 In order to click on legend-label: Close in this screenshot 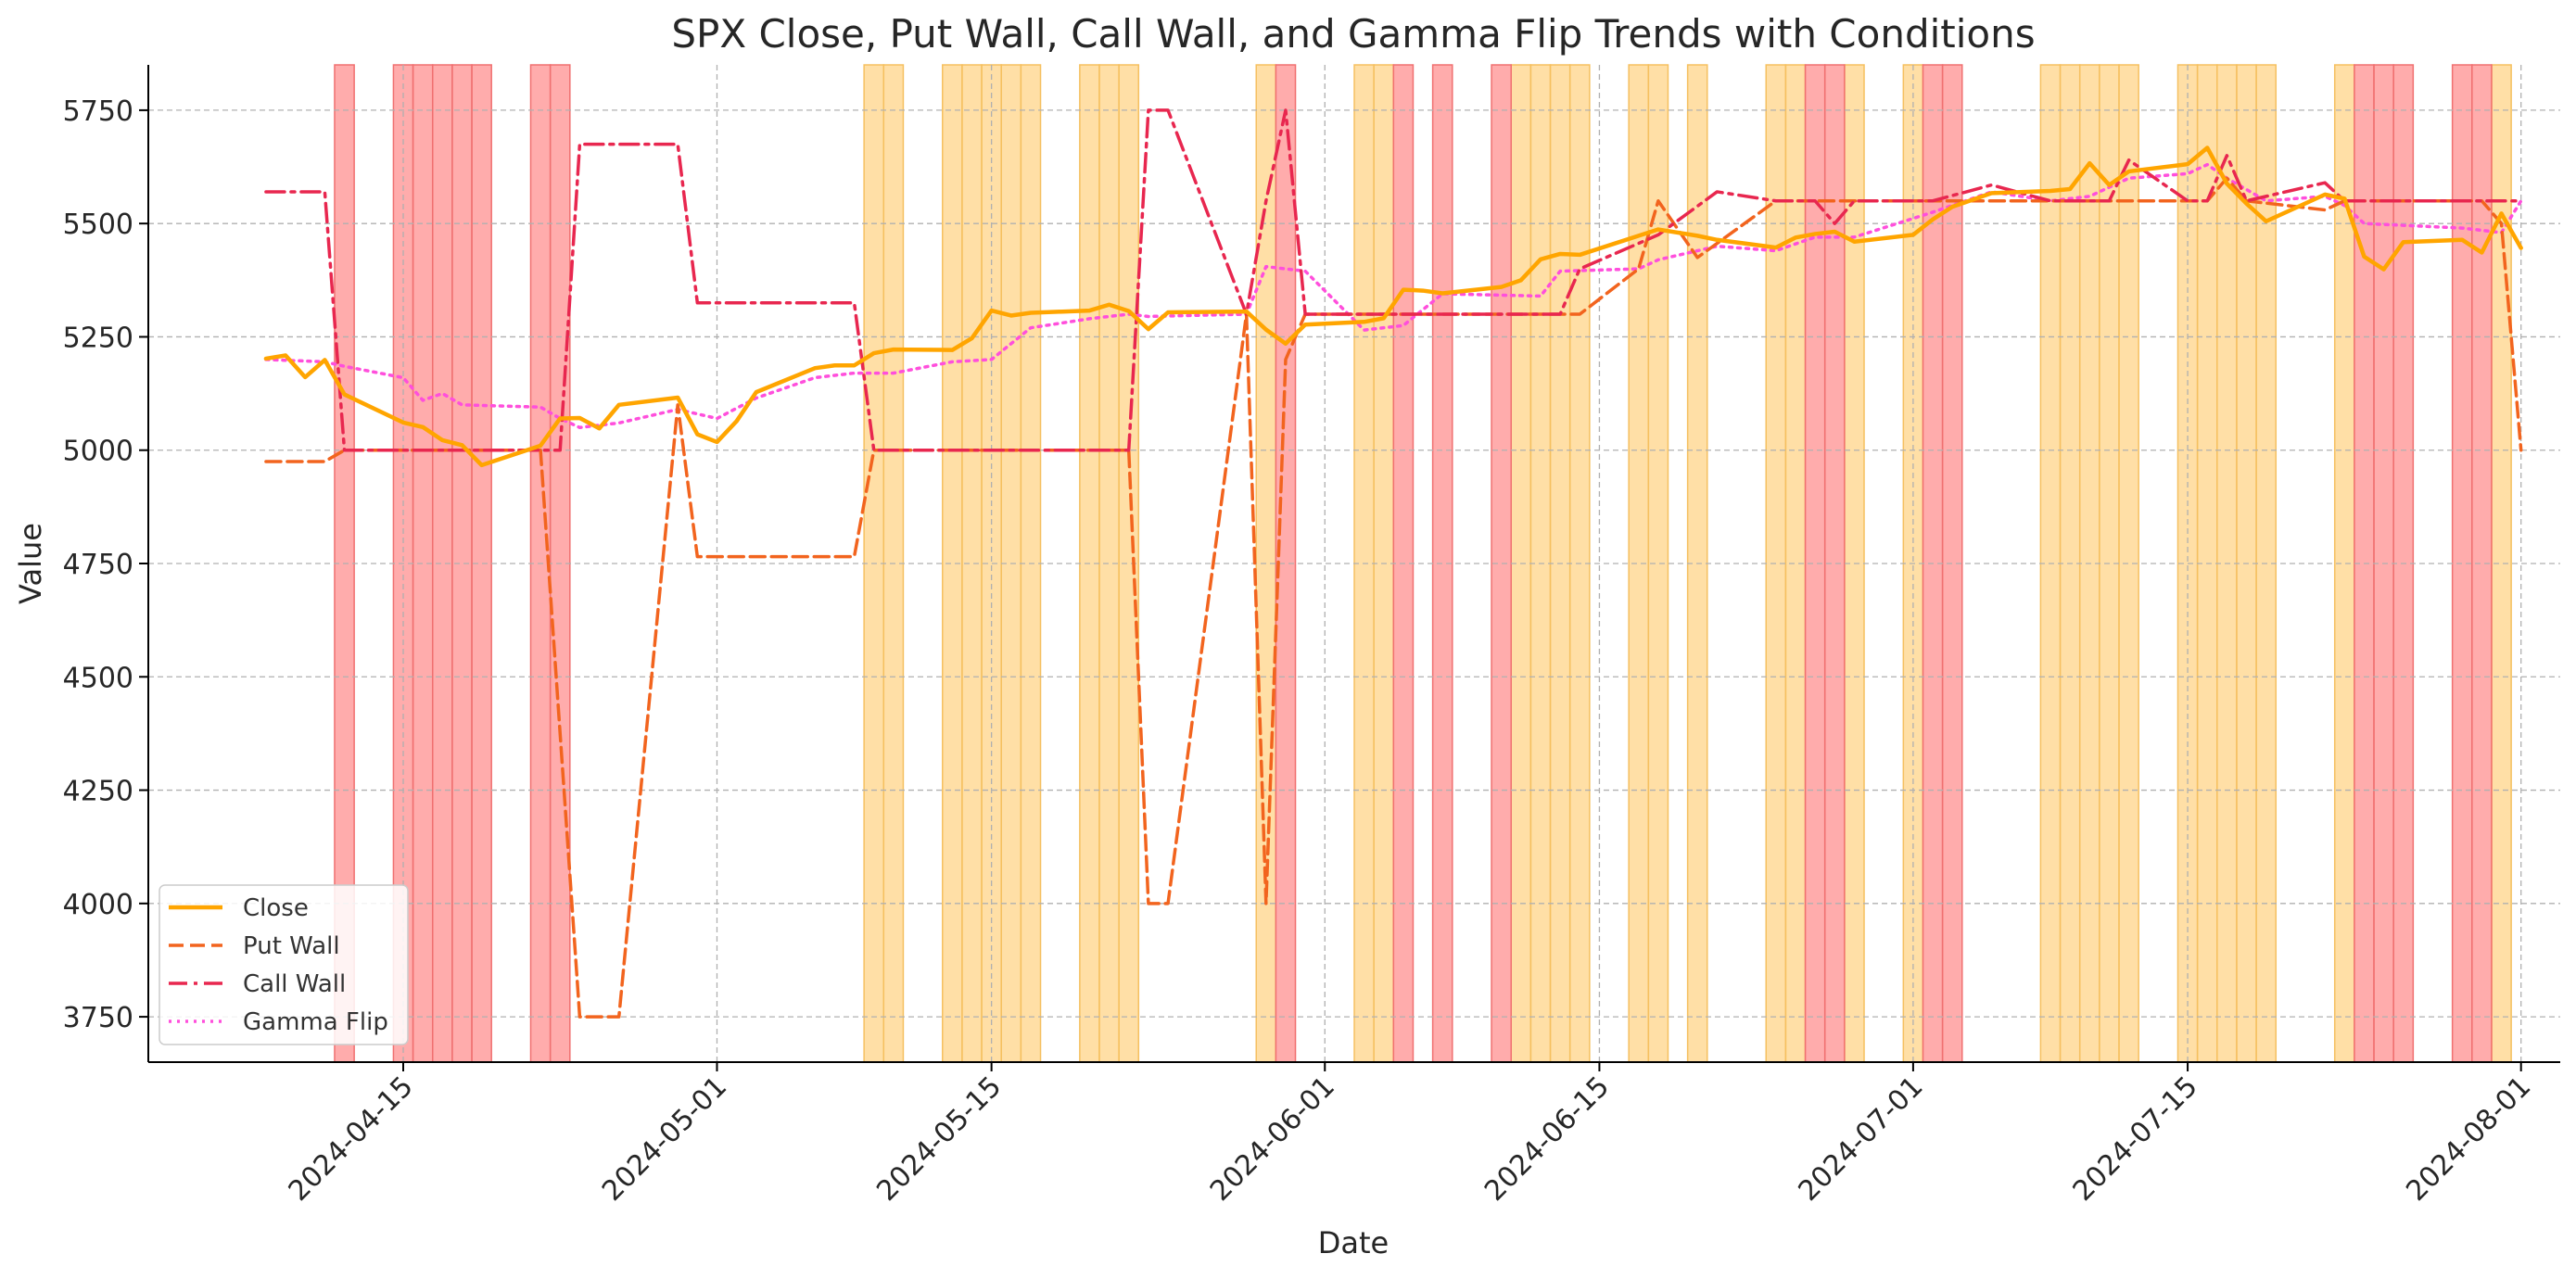, I will do `click(276, 908)`.